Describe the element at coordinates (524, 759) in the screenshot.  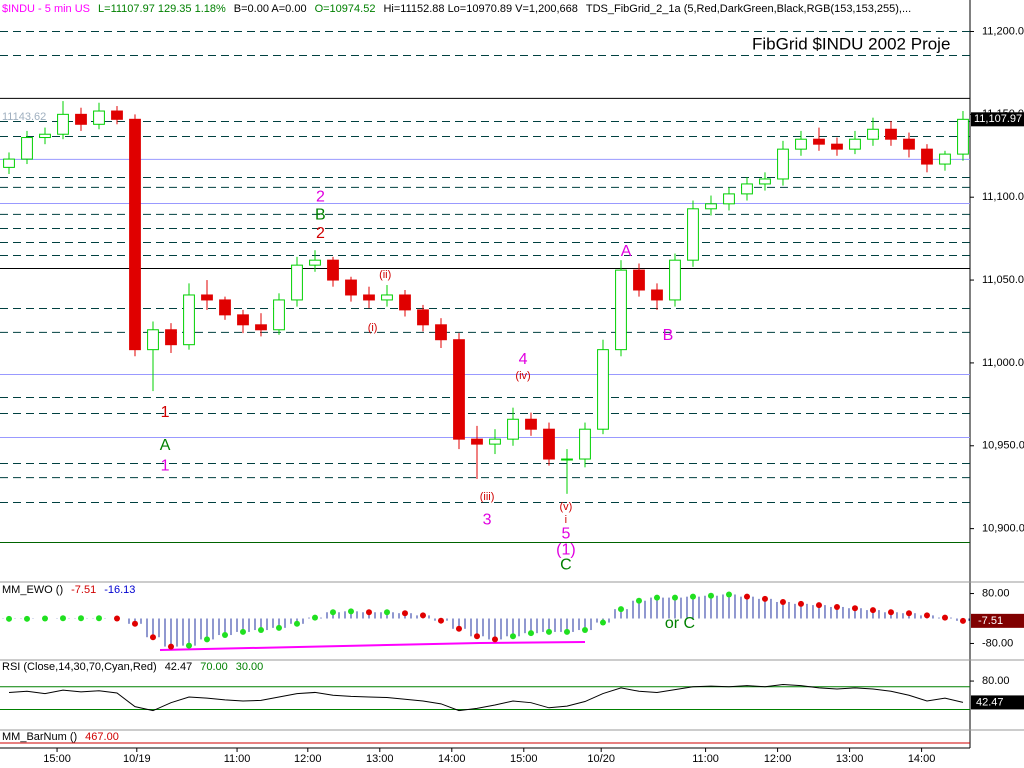
I see `x-tick-label: 15:00` at that location.